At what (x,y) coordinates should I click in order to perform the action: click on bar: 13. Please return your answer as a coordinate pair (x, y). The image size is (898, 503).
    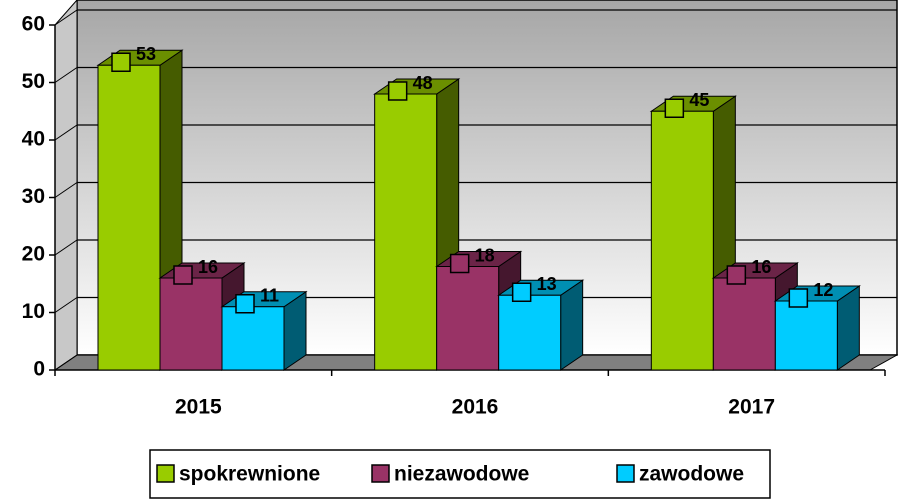
    Looking at the image, I should click on (541, 322).